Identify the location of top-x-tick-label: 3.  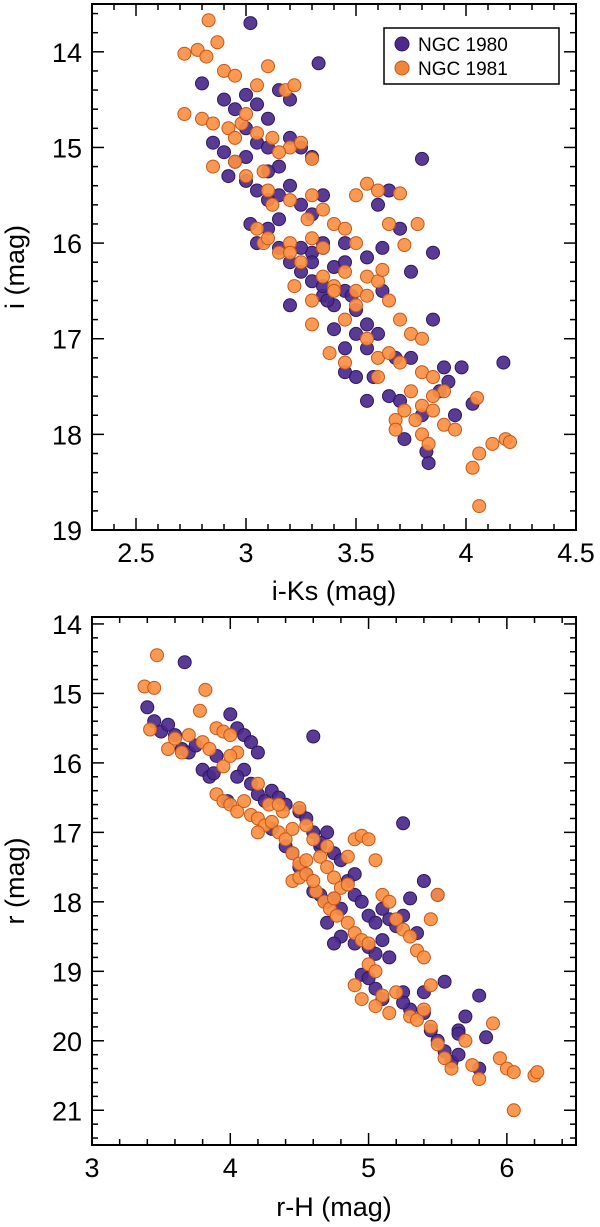
(245, 553).